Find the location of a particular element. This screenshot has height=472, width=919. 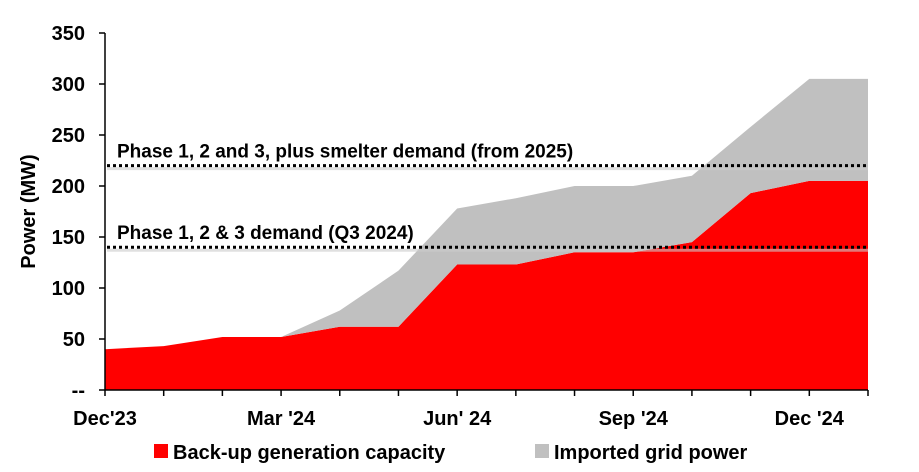

y-tick-label: 150 is located at coordinates (68, 238).